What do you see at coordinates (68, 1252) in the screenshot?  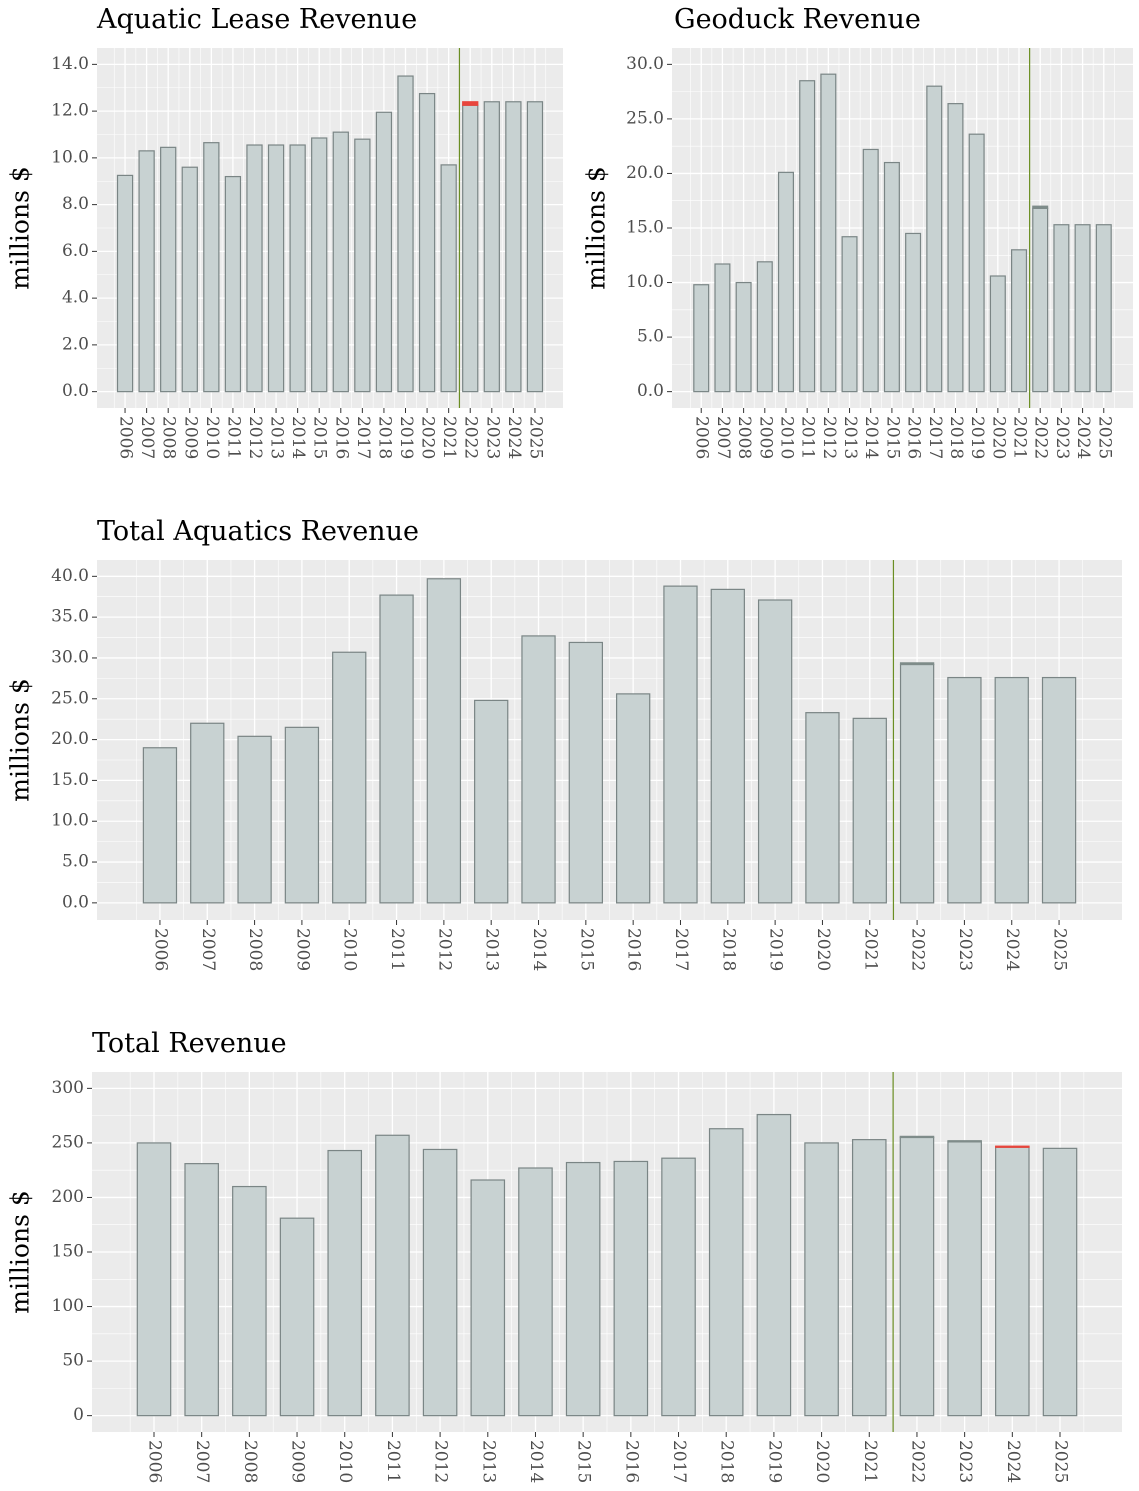 I see `y-tick-label: 150` at bounding box center [68, 1252].